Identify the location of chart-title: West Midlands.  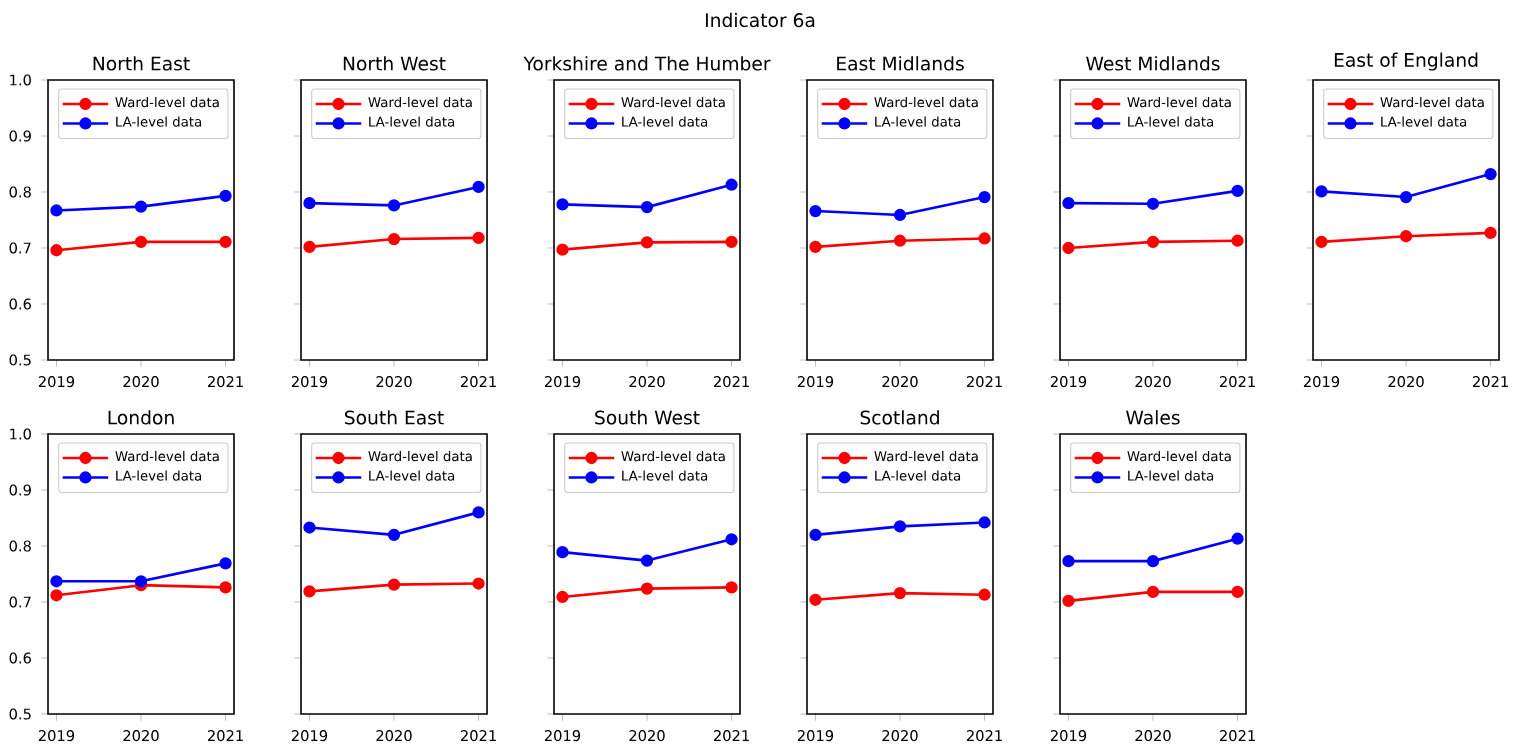
(1153, 63).